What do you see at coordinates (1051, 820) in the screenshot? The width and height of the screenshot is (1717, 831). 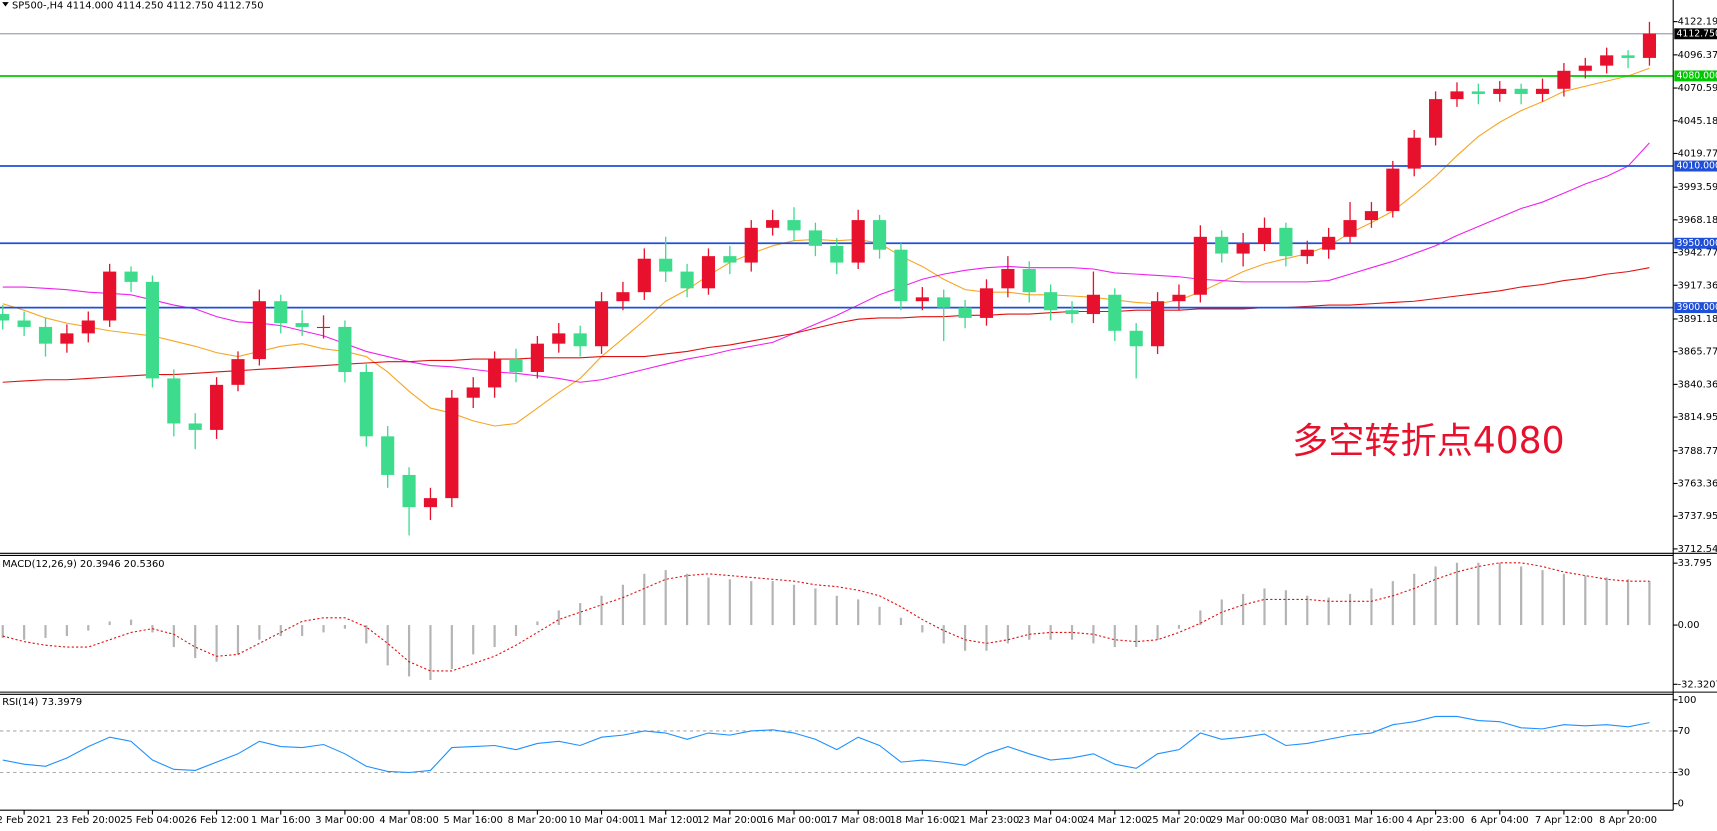 I see `x-tick-label: 23 Mar 04:00` at bounding box center [1051, 820].